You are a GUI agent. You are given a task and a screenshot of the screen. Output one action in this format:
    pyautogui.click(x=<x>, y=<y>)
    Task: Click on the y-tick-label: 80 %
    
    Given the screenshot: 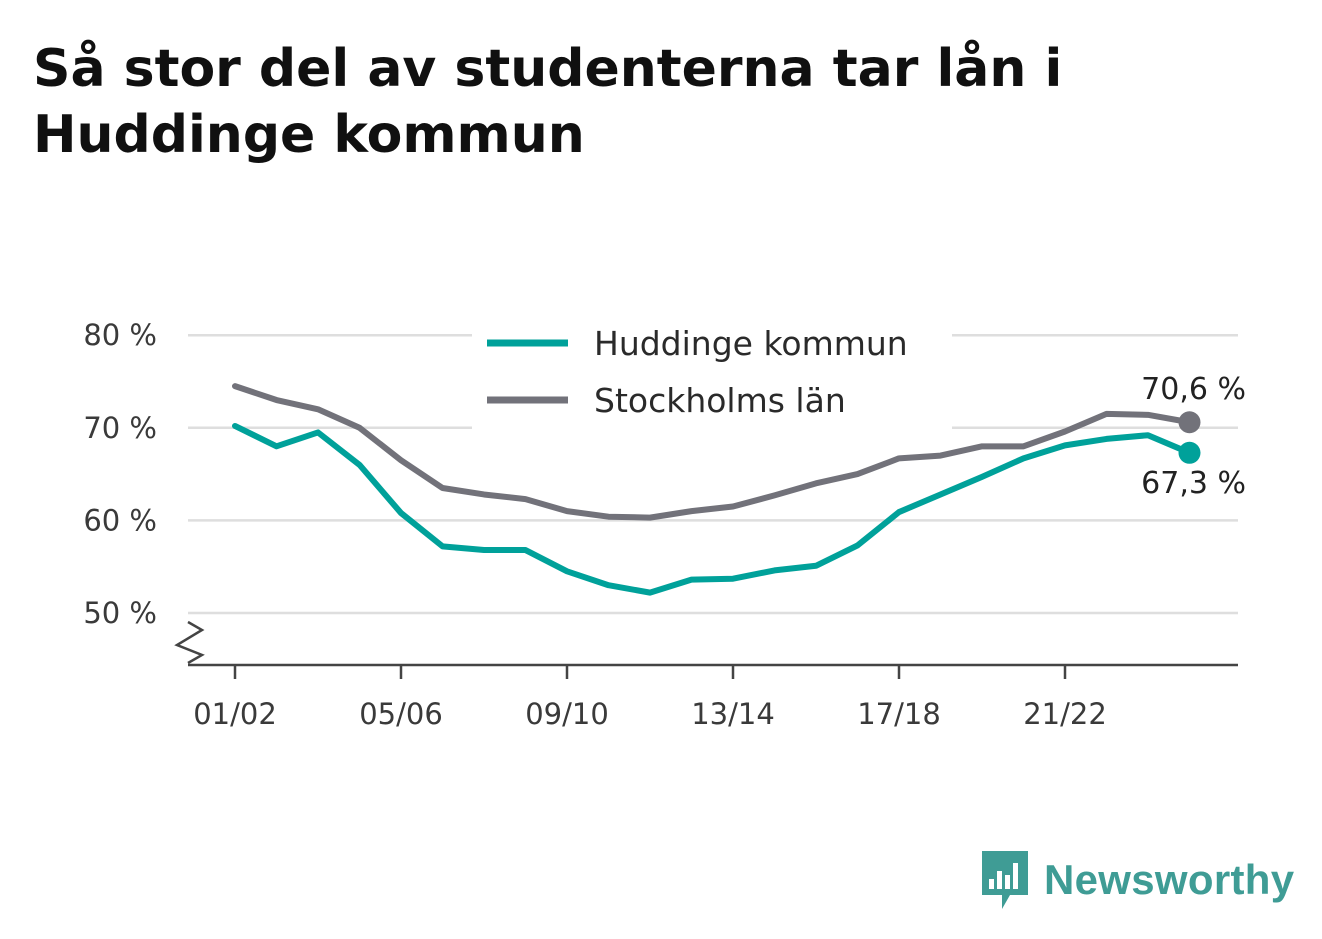 What is the action you would take?
    pyautogui.click(x=120, y=335)
    